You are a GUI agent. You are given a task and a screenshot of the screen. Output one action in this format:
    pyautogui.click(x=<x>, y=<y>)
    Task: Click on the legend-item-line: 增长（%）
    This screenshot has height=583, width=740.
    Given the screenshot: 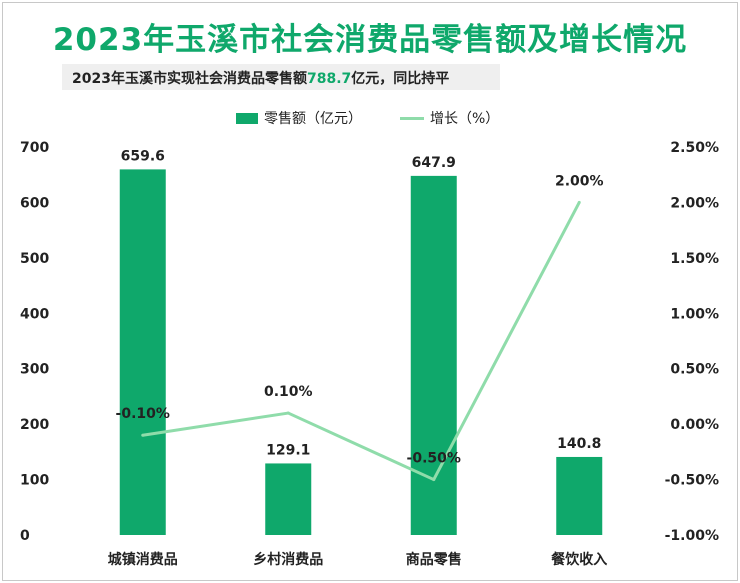 What is the action you would take?
    pyautogui.click(x=449, y=118)
    